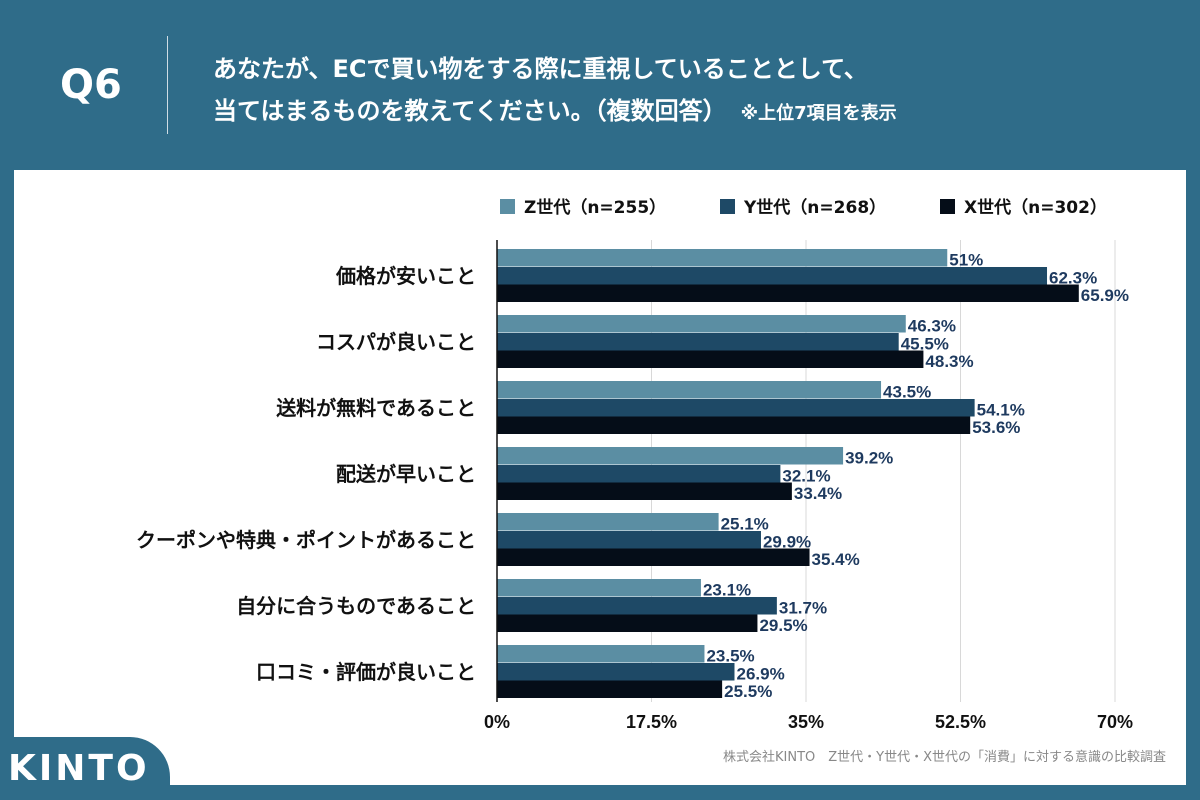 This screenshot has height=800, width=1200. I want to click on legend-label: Y世代（n=268）, so click(814, 207).